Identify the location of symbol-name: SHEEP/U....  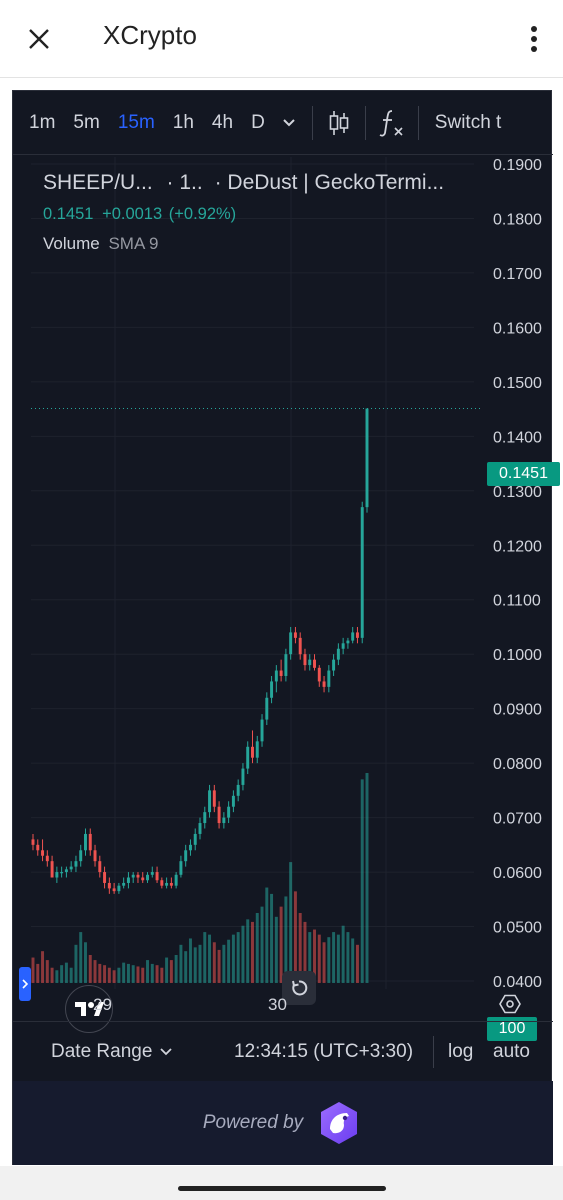
(98, 182).